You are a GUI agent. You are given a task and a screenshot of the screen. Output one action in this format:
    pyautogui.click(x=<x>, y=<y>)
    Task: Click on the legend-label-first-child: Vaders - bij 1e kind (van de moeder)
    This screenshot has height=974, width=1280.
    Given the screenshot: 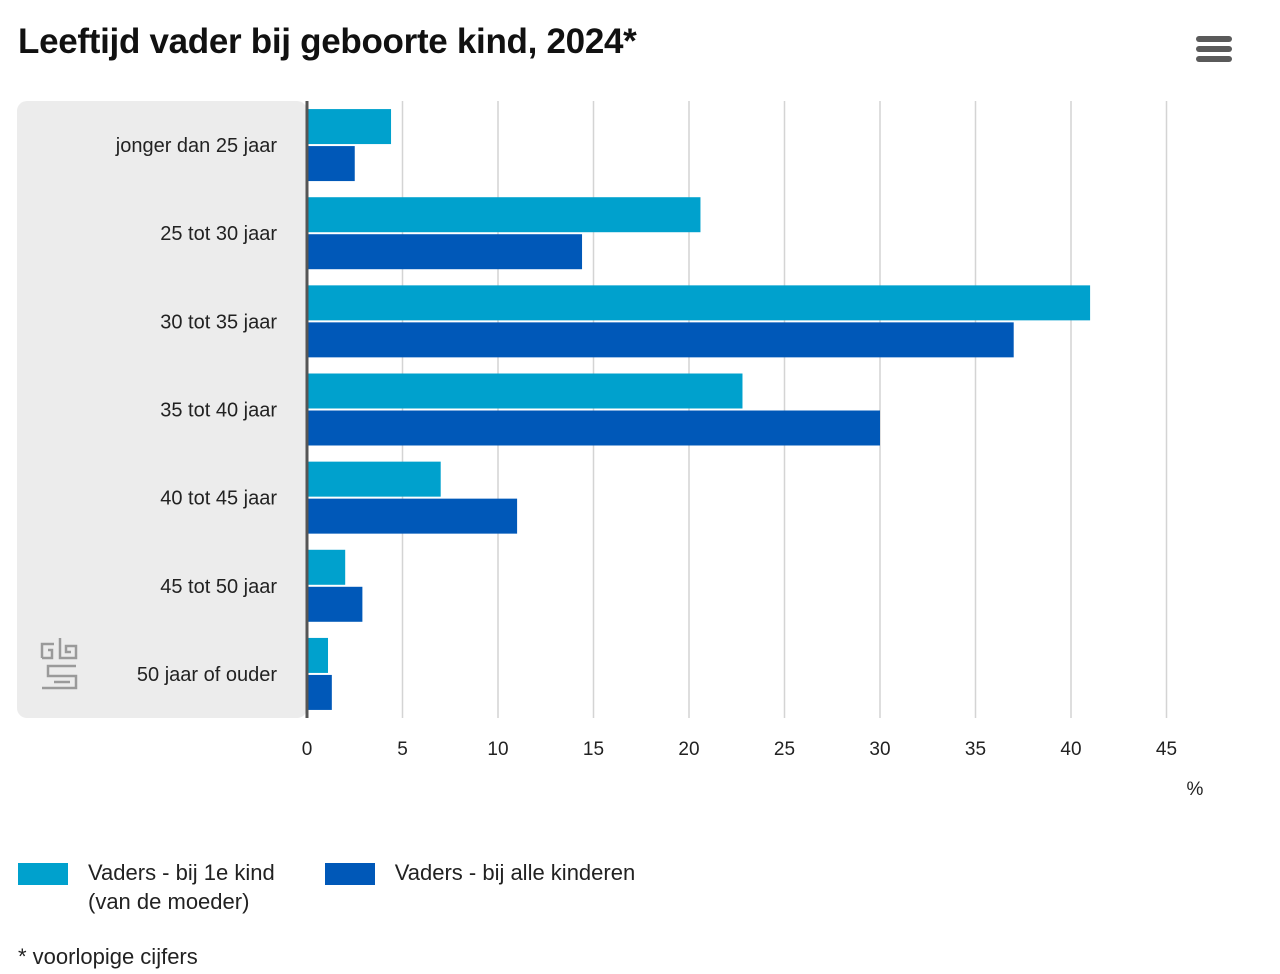 What is the action you would take?
    pyautogui.click(x=181, y=887)
    